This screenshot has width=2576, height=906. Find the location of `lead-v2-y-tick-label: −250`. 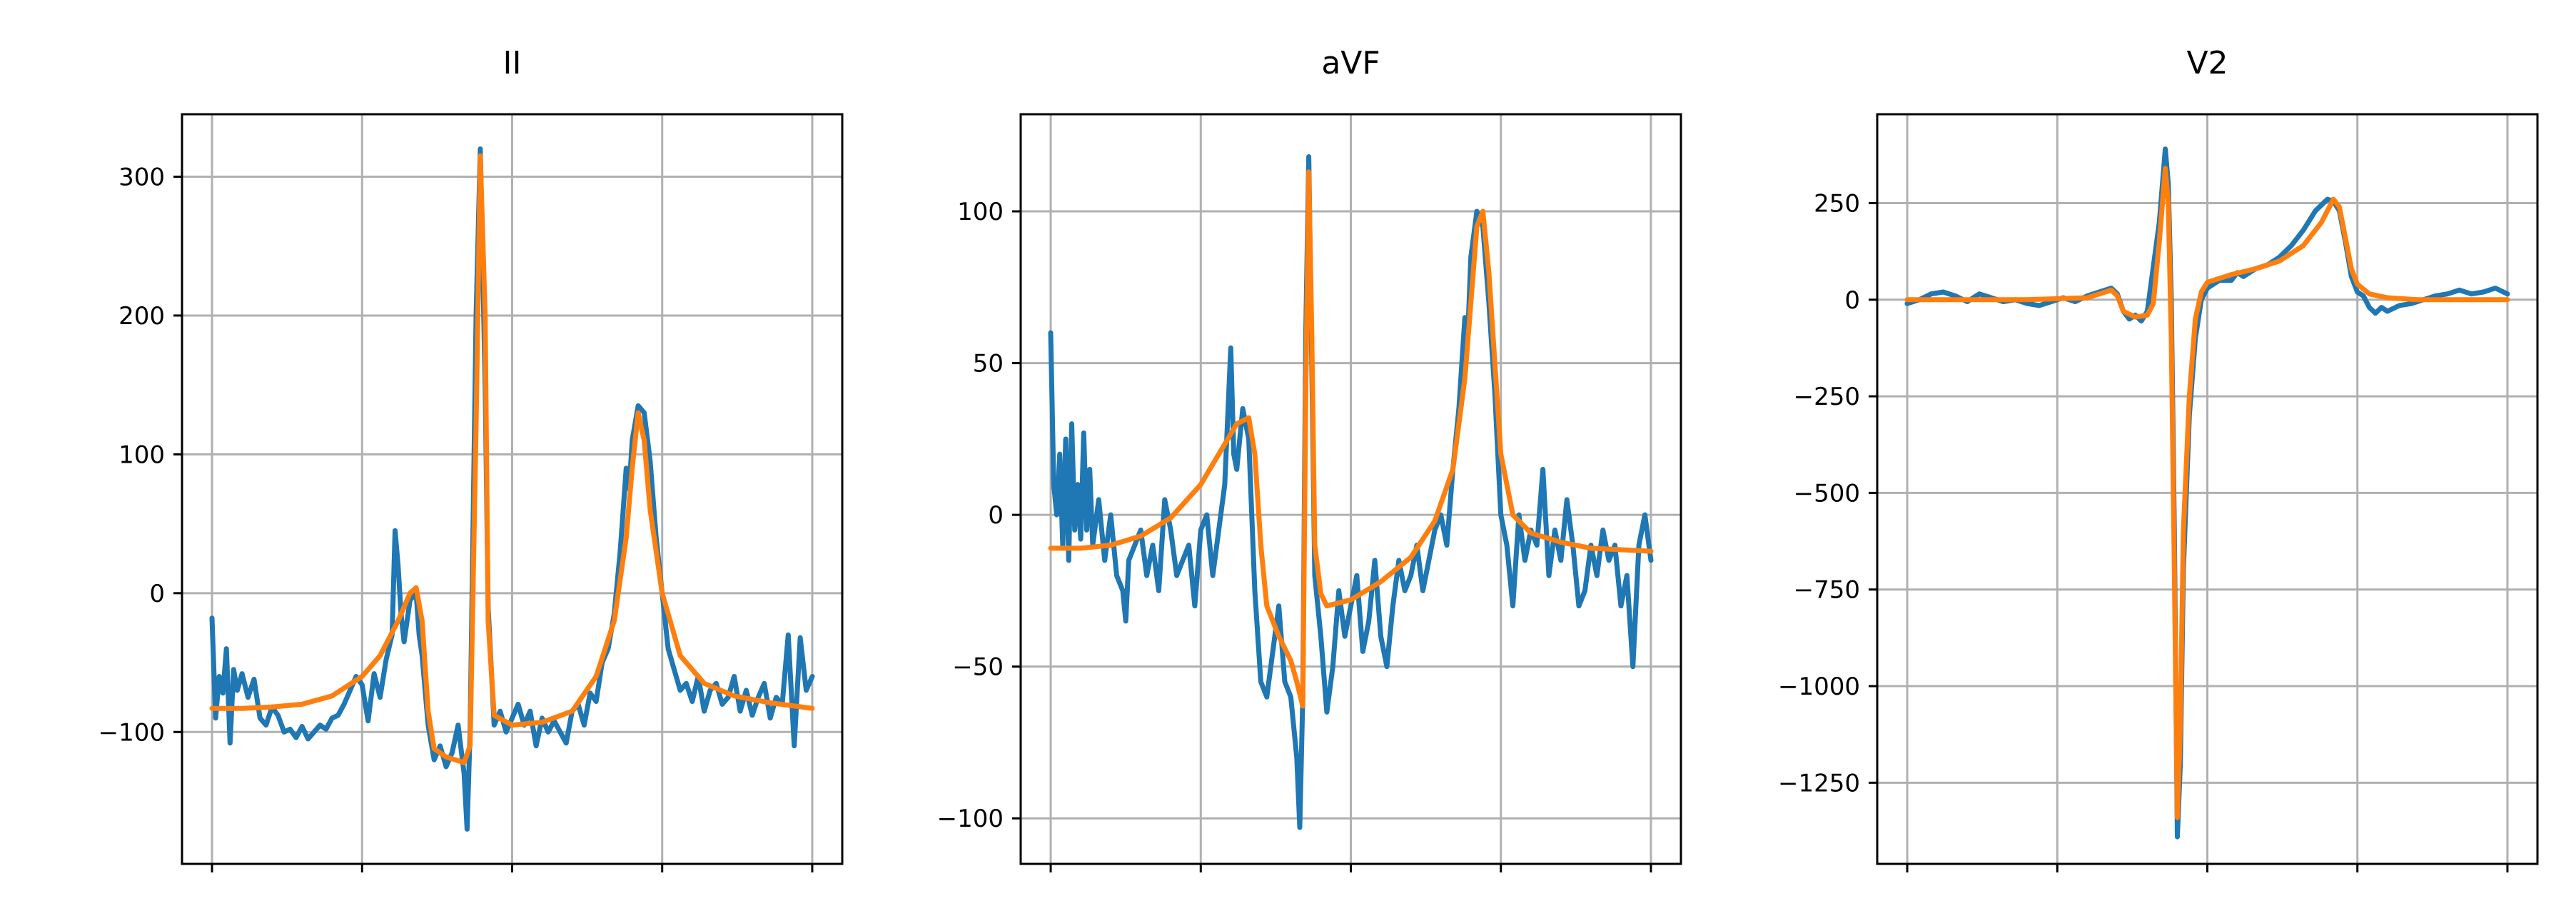

lead-v2-y-tick-label: −250 is located at coordinates (1827, 397).